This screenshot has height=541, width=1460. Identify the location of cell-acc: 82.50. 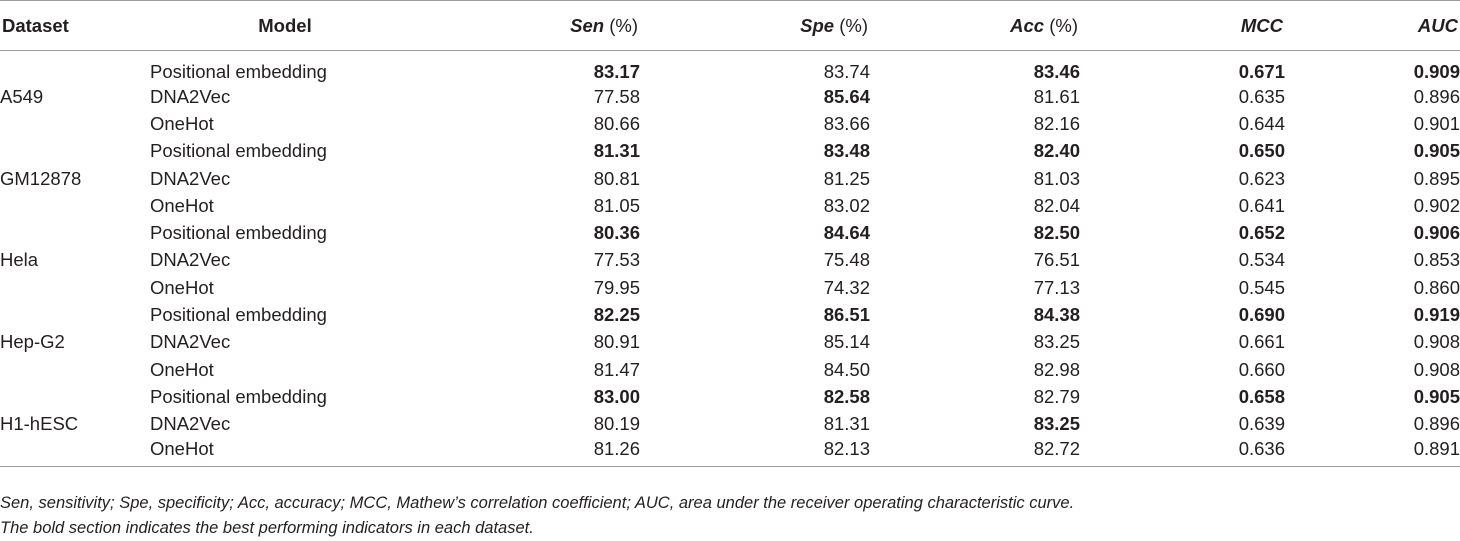
(1056, 233).